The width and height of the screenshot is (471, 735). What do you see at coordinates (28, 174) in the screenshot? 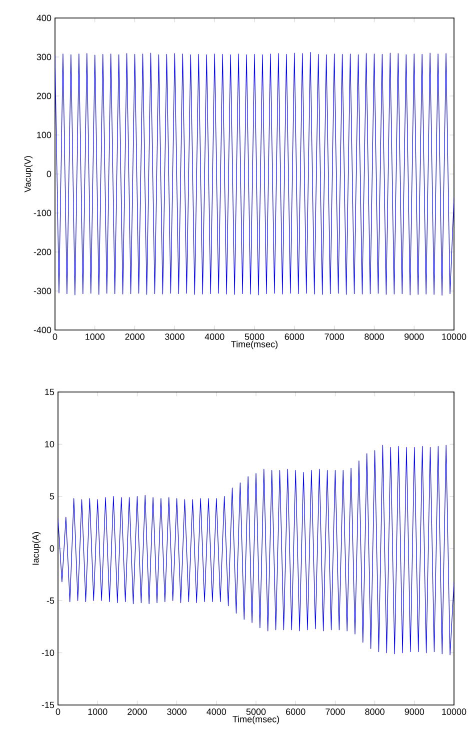
I see `y-axis-title: Vacup(V)` at bounding box center [28, 174].